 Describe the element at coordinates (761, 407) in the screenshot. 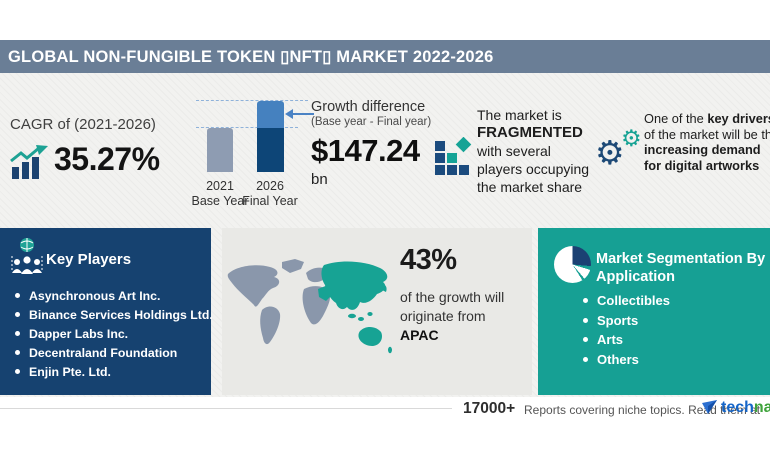

I see `logo-text-green: navio` at that location.